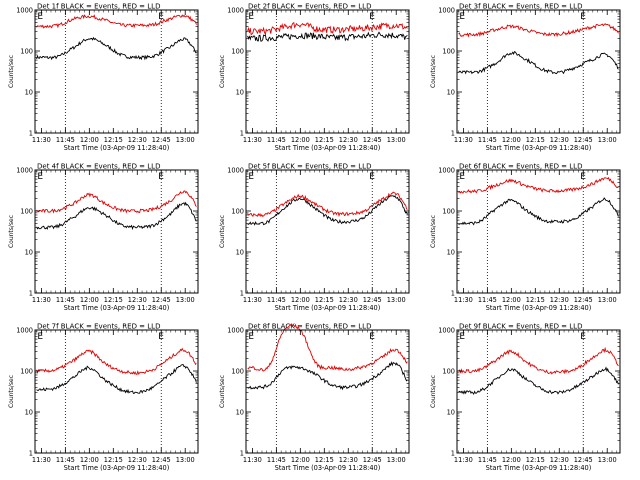  What do you see at coordinates (98, 167) in the screenshot?
I see `panel-title: Det 4f BLACK = Events, RED = LLD` at bounding box center [98, 167].